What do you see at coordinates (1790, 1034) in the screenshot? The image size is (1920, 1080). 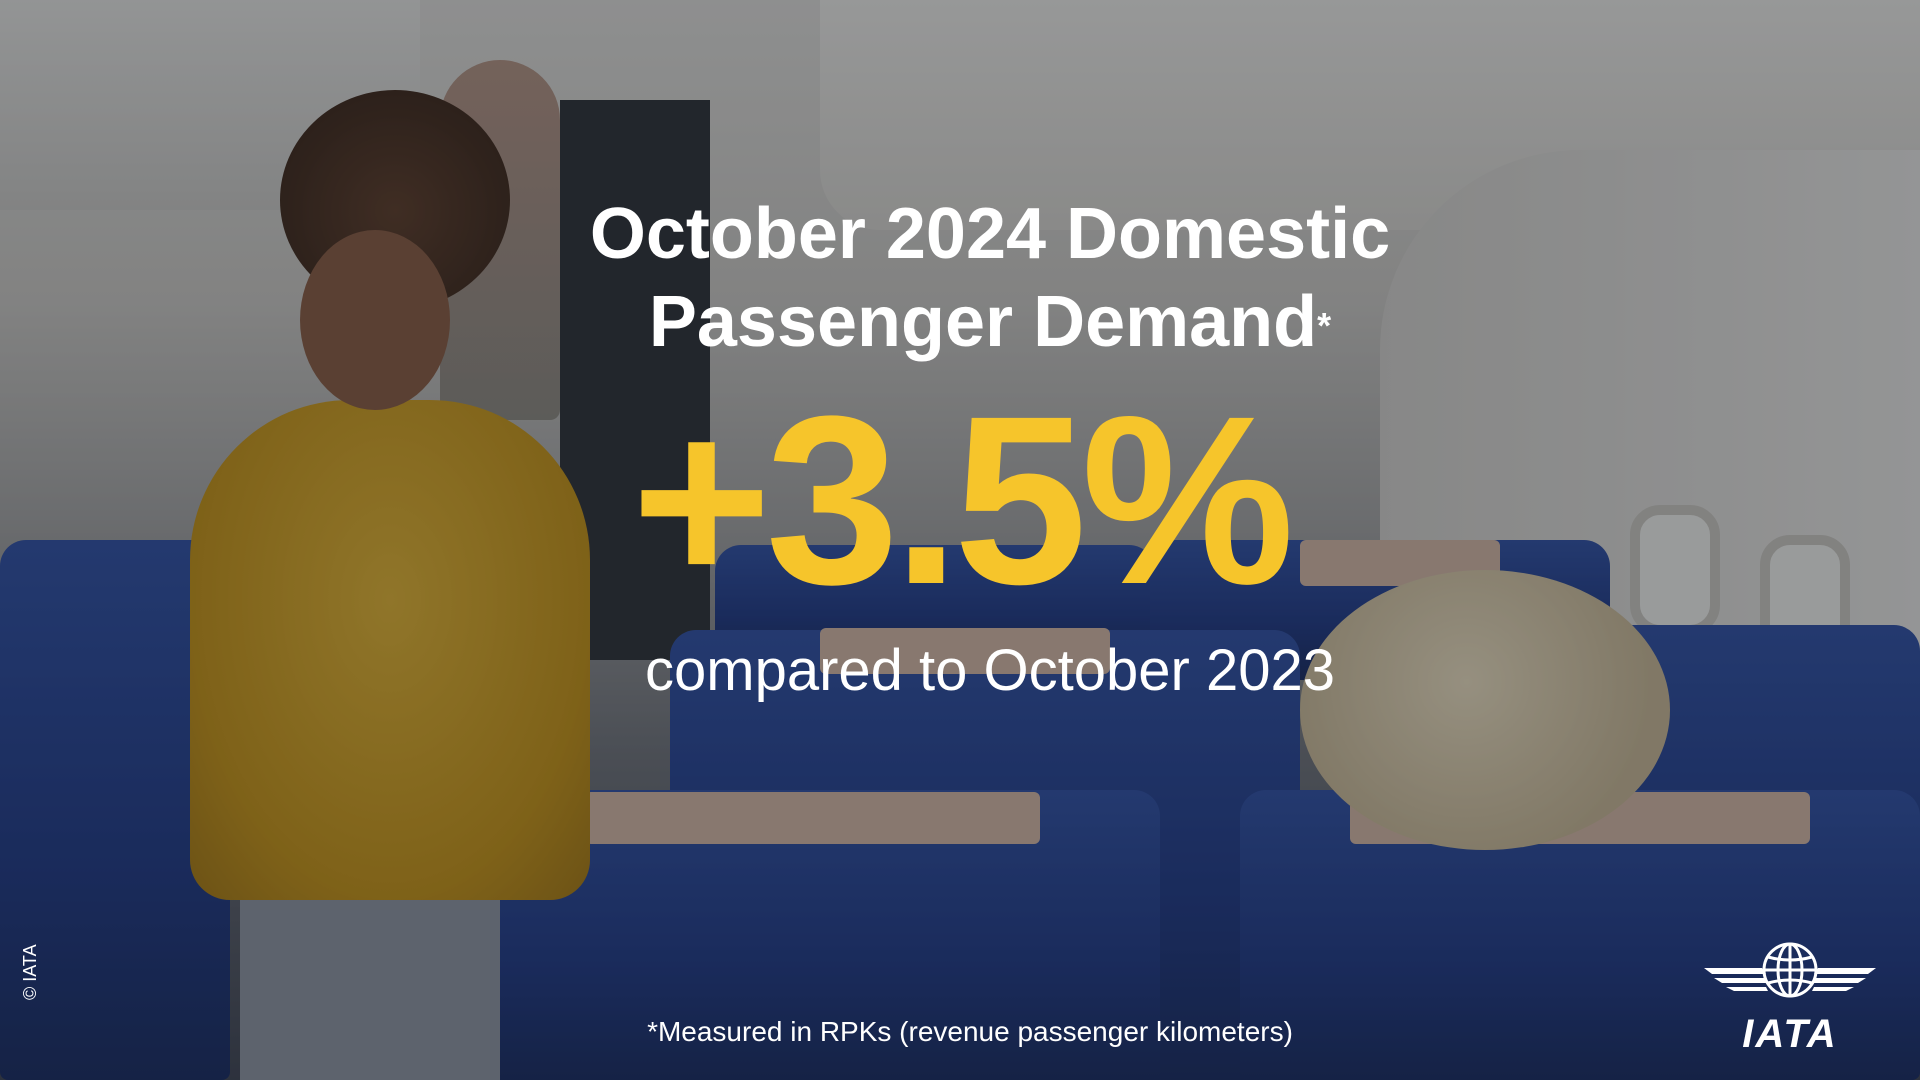 I see `logo-text: IATA` at bounding box center [1790, 1034].